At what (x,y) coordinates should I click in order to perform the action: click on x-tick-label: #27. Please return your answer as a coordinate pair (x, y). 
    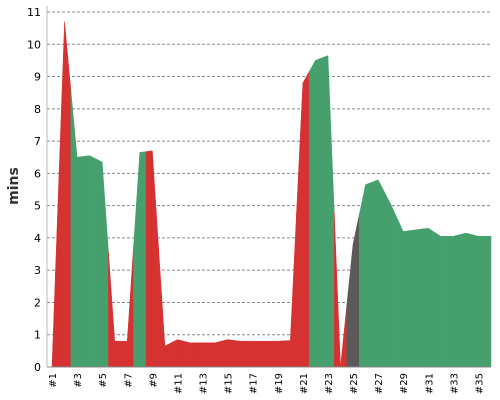
    Looking at the image, I should click on (379, 383).